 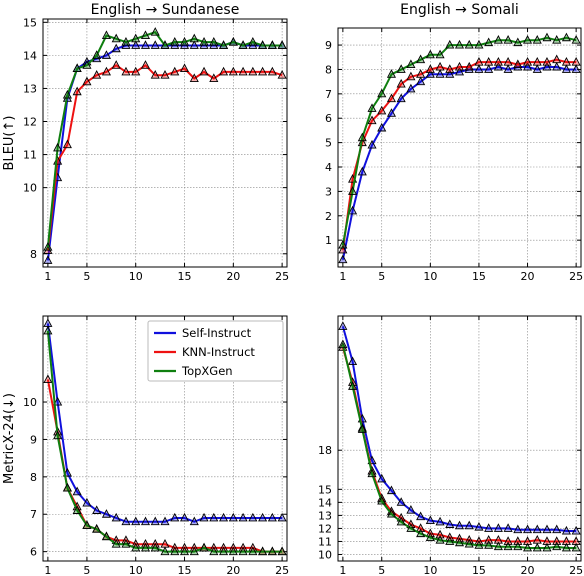 I want to click on y-tick-label: 15, so click(x=30, y=22).